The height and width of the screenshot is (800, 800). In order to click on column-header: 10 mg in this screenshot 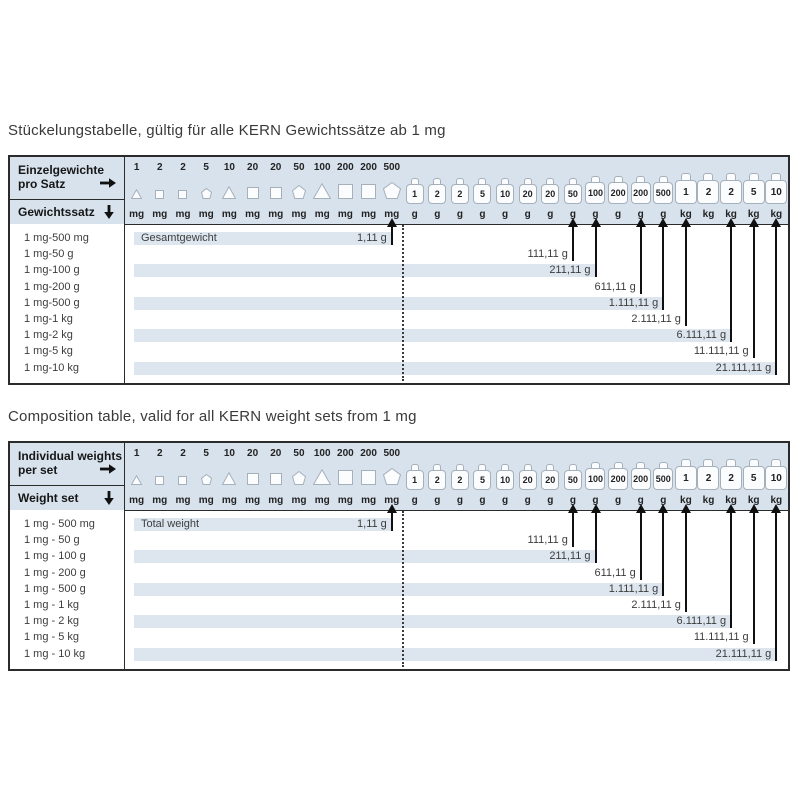, I will do `click(229, 476)`.